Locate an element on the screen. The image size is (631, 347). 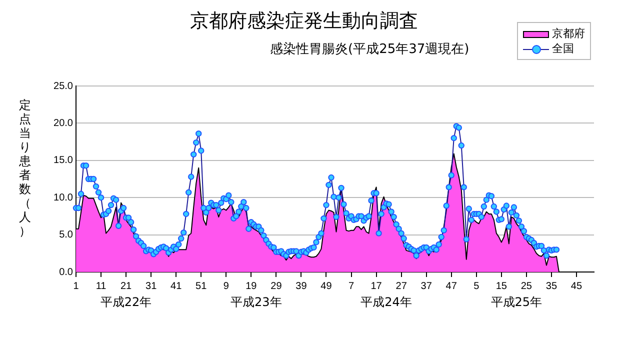
chart-subtitle: 感染性胃腸炎(平成25年37週現在) is located at coordinates (370, 49).